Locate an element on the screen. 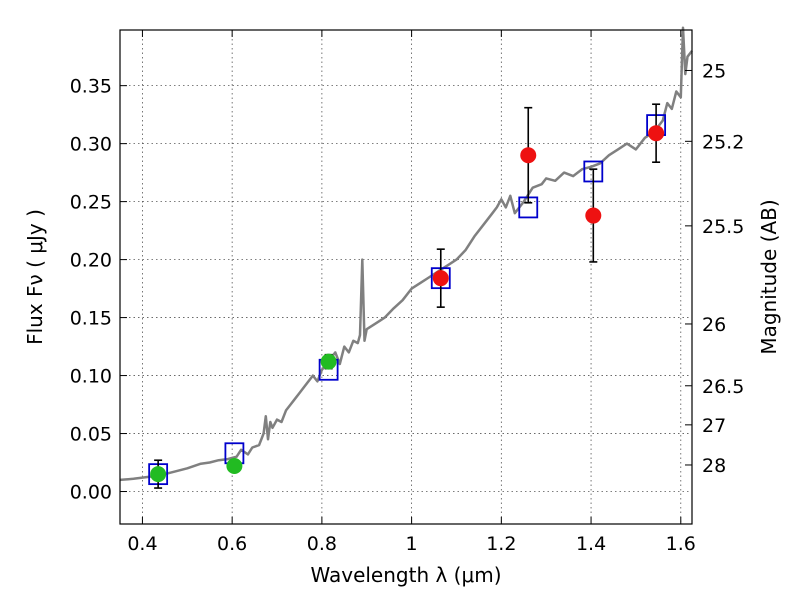  y-tick-label: 0.05 is located at coordinates (91, 435).